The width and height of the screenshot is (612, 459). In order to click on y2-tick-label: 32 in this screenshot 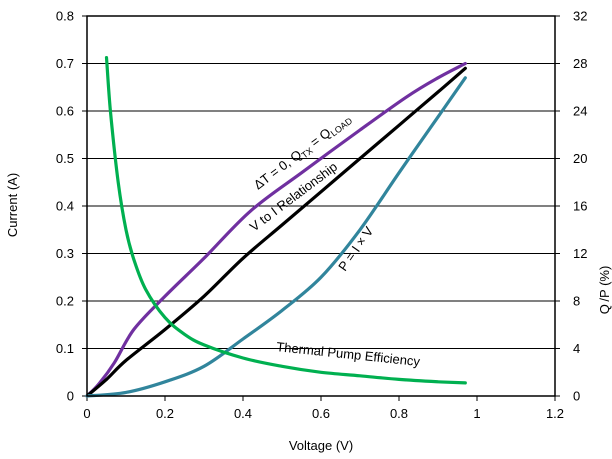, I will do `click(580, 16)`.